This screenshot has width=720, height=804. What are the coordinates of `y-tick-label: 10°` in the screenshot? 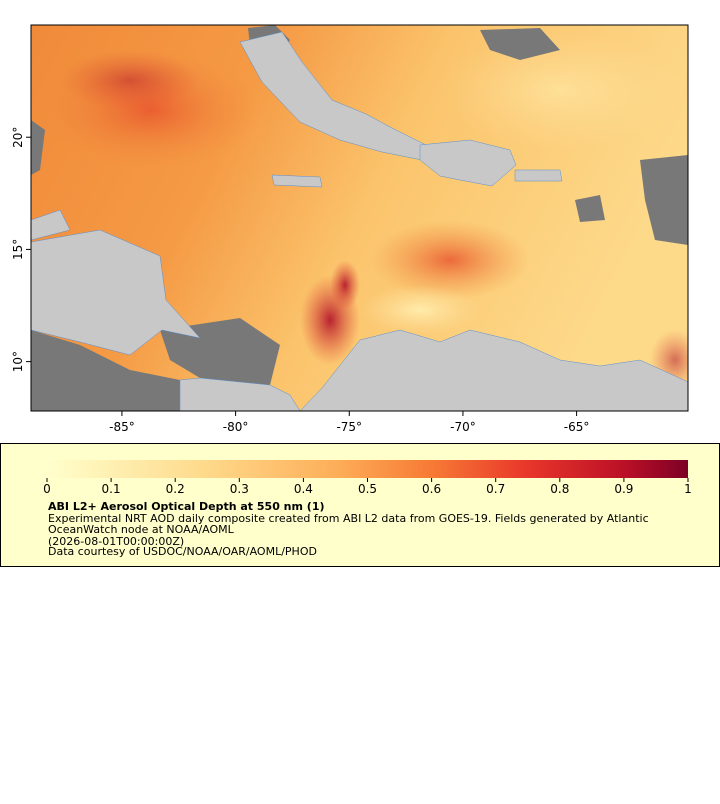 It's located at (18, 361).